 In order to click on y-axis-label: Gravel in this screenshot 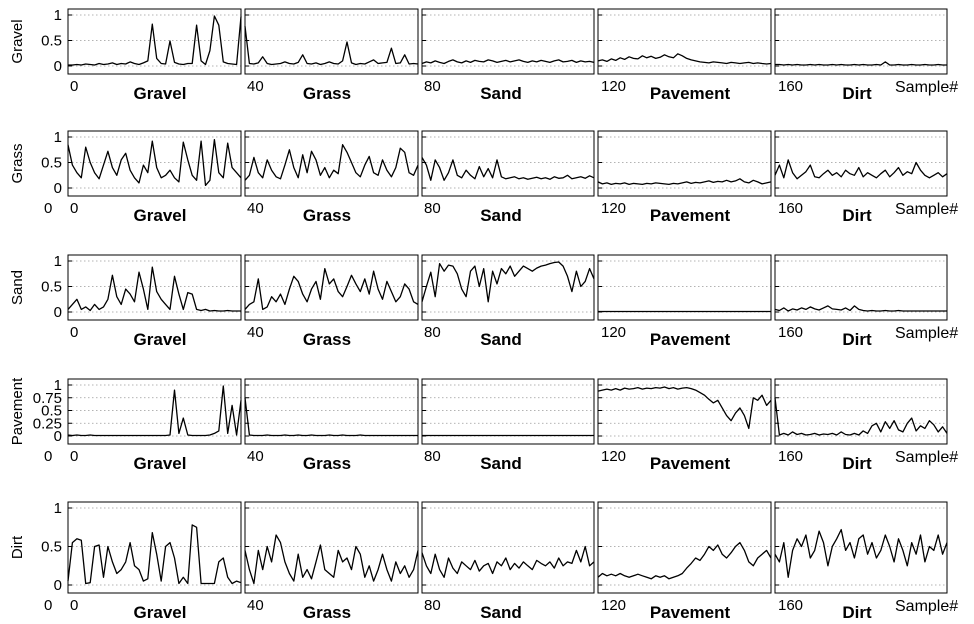, I will do `click(17, 41)`.